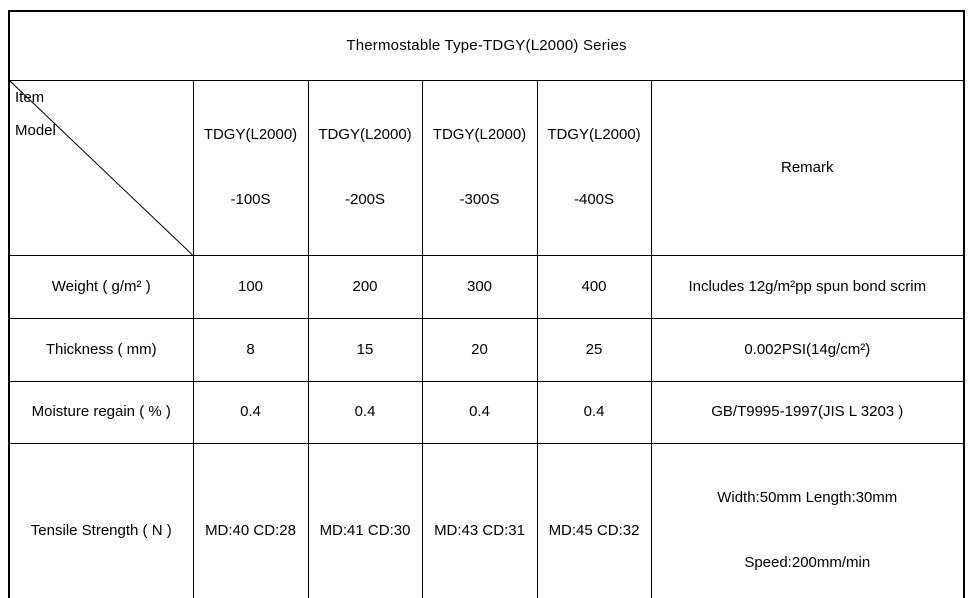 The height and width of the screenshot is (598, 971). I want to click on header-corner-cell: Item Model, so click(101, 167).